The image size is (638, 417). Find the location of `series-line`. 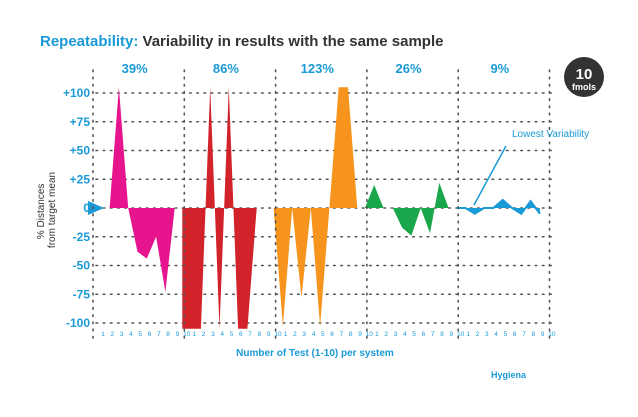

series-line is located at coordinates (498, 207).